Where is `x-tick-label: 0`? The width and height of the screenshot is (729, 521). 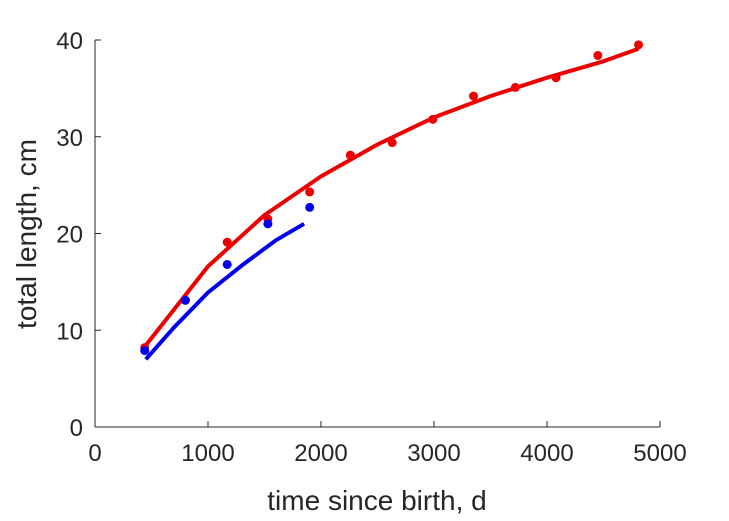
x-tick-label: 0 is located at coordinates (94, 453).